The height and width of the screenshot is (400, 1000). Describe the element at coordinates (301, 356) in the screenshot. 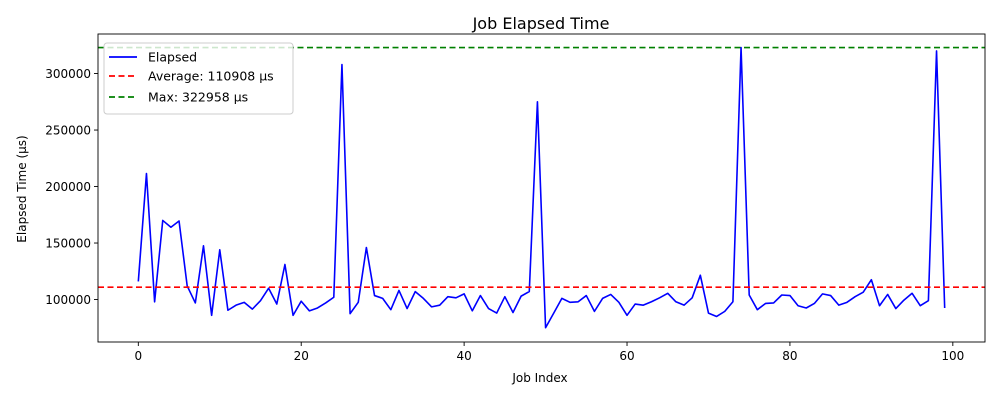

I see `x-tick-label: 20` at that location.